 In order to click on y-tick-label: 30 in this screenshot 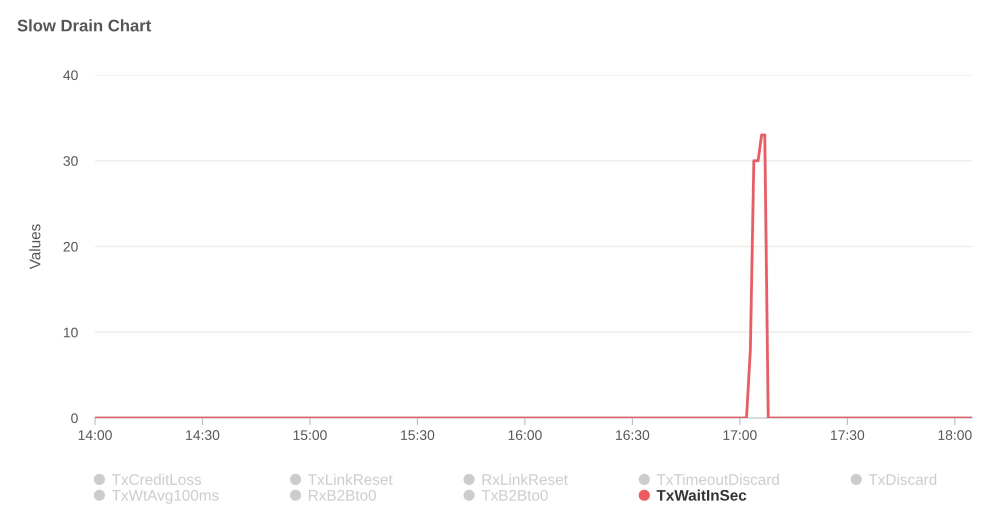, I will do `click(70, 161)`.